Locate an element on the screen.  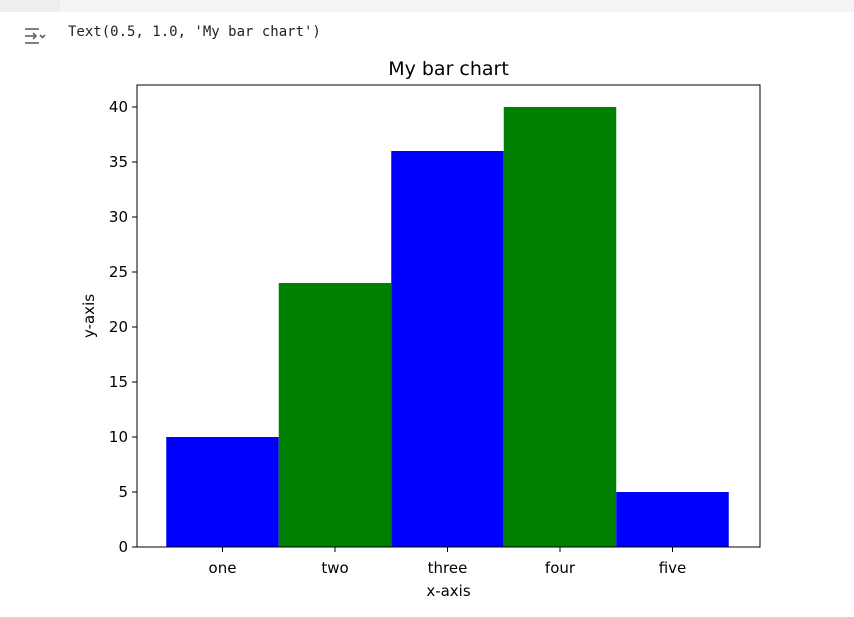
x-axis-label: x-axis is located at coordinates (448, 591).